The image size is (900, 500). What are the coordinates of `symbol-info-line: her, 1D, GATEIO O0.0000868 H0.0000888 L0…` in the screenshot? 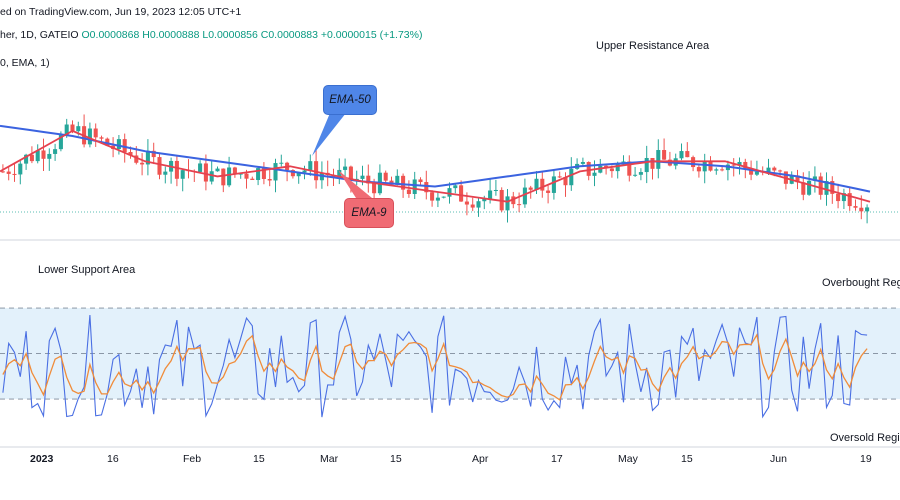 It's located at (211, 35).